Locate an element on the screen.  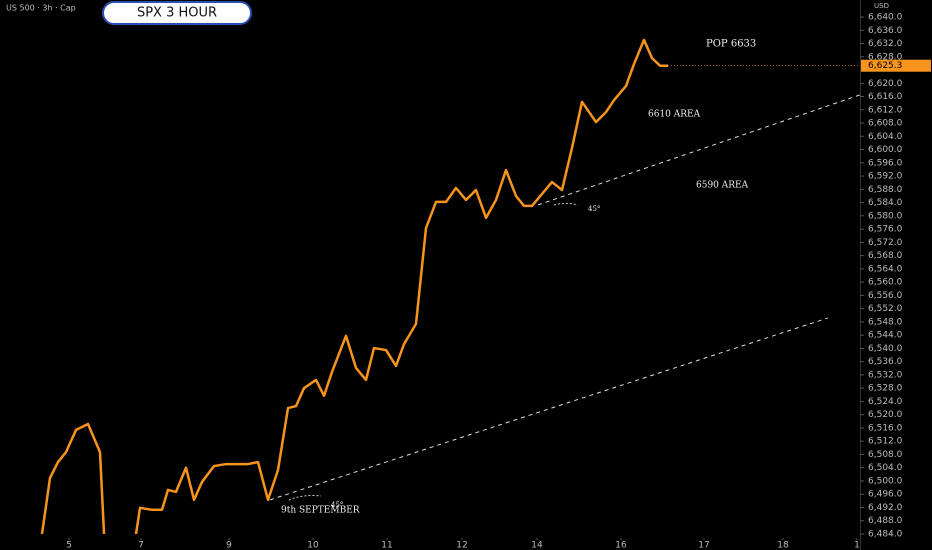
annotation: 6610 AREA is located at coordinates (674, 115).